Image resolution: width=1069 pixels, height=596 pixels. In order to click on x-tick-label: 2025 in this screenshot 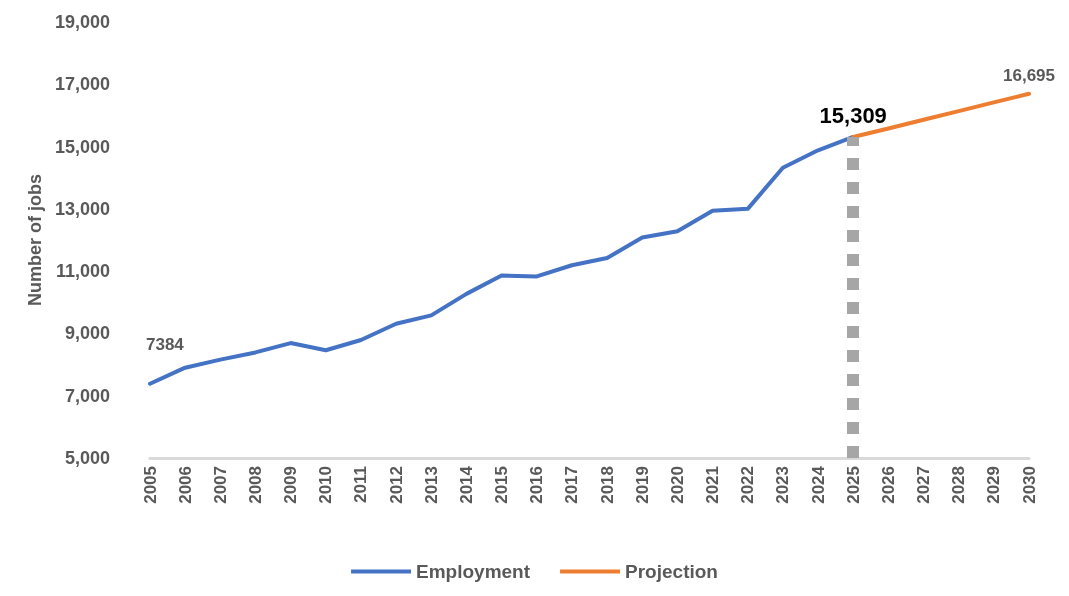, I will do `click(853, 485)`.